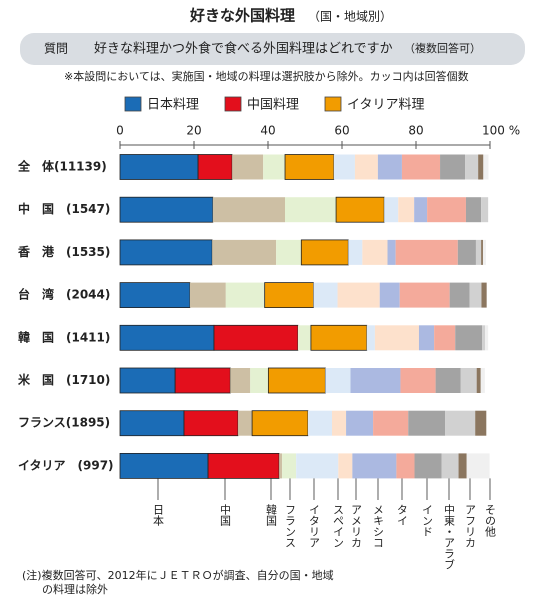 This screenshot has width=550, height=600. I want to click on category-label: フランス, so click(290, 526).